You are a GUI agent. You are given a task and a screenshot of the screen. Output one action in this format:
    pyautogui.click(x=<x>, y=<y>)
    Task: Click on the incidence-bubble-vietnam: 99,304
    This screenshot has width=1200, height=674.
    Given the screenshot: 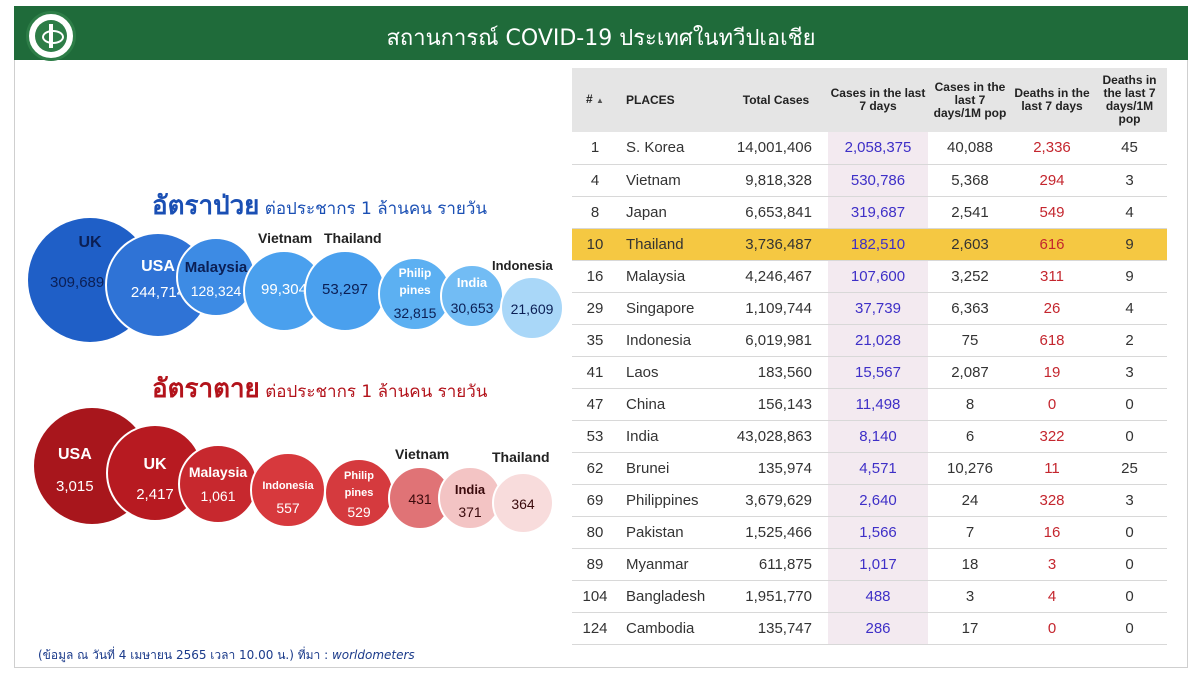 What is the action you would take?
    pyautogui.click(x=284, y=291)
    